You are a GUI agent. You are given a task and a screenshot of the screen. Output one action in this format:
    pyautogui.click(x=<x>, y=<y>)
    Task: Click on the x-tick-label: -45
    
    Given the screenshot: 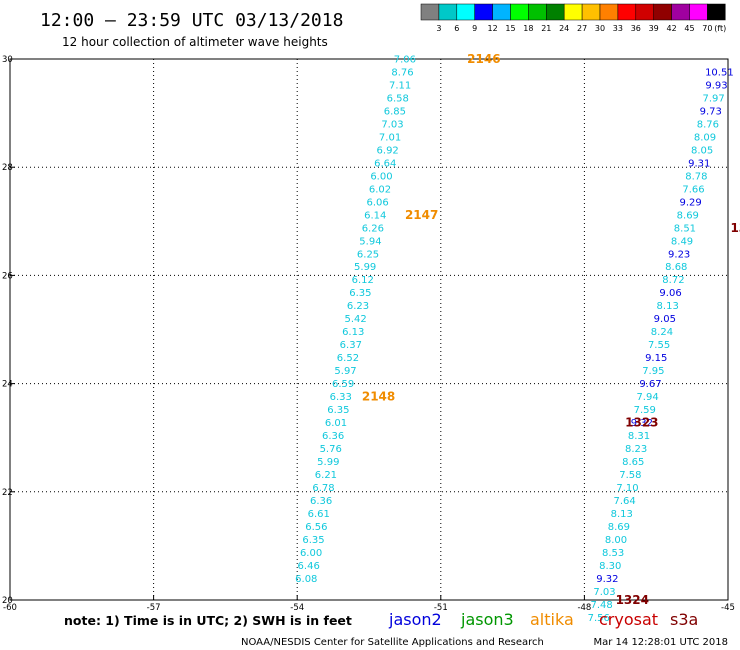 What is the action you would take?
    pyautogui.click(x=728, y=608)
    